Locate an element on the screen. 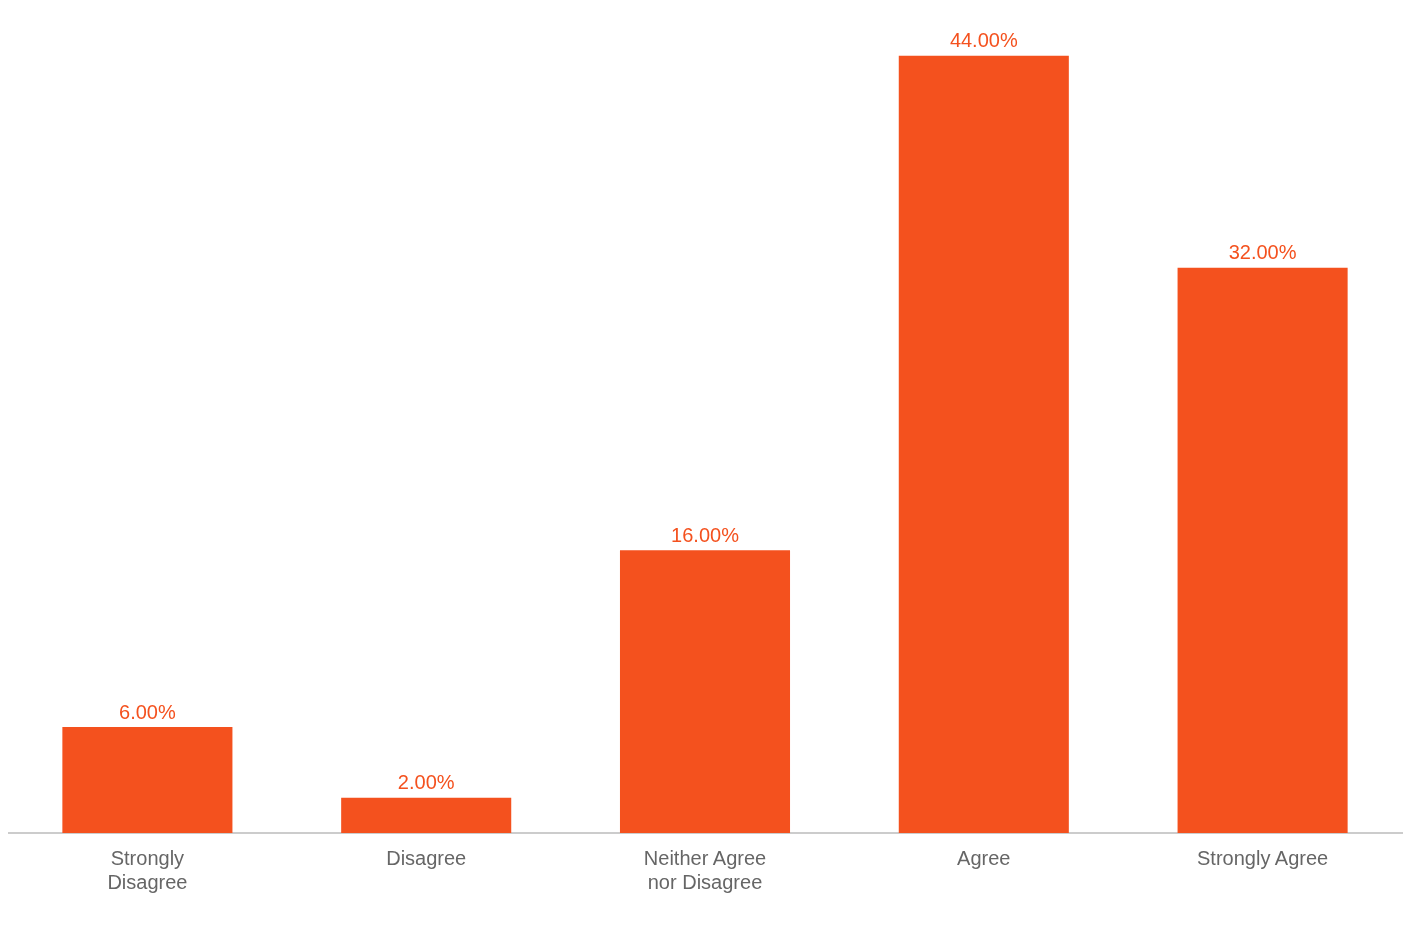 The image size is (1414, 925). x-tick-label: Strongly Agree is located at coordinates (1263, 857).